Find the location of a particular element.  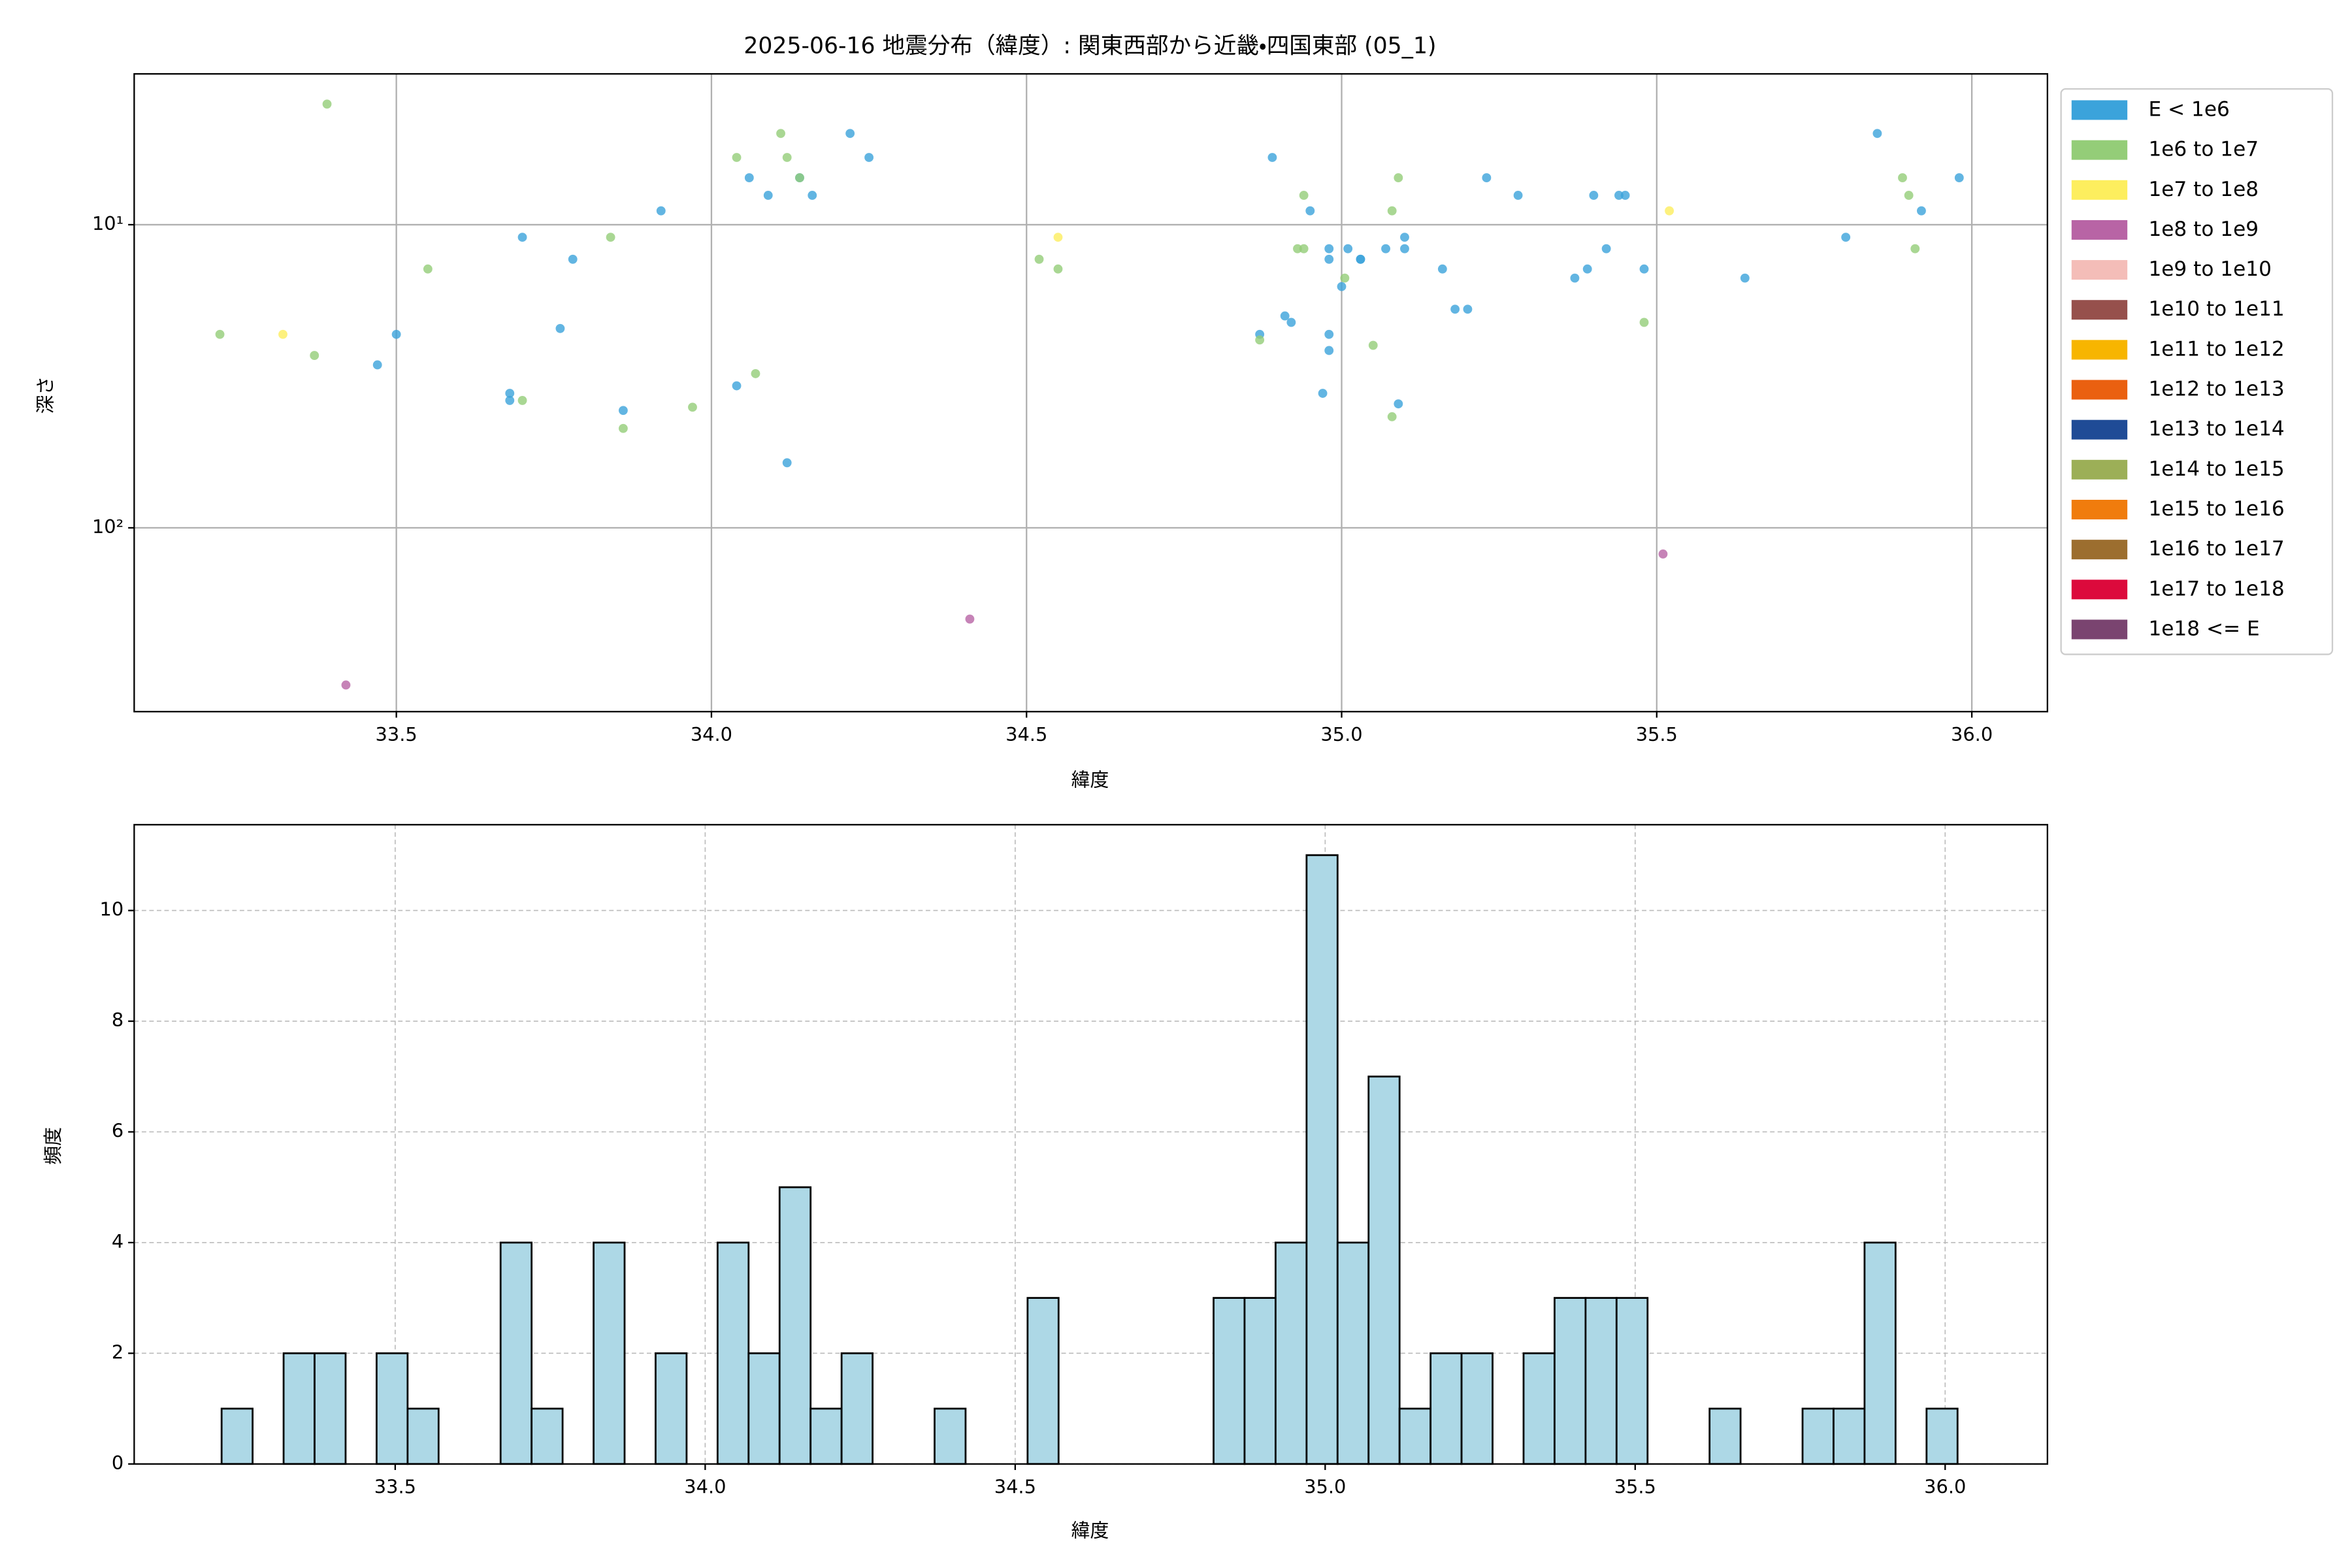

x-tick-label: 36.0 is located at coordinates (1945, 1487).